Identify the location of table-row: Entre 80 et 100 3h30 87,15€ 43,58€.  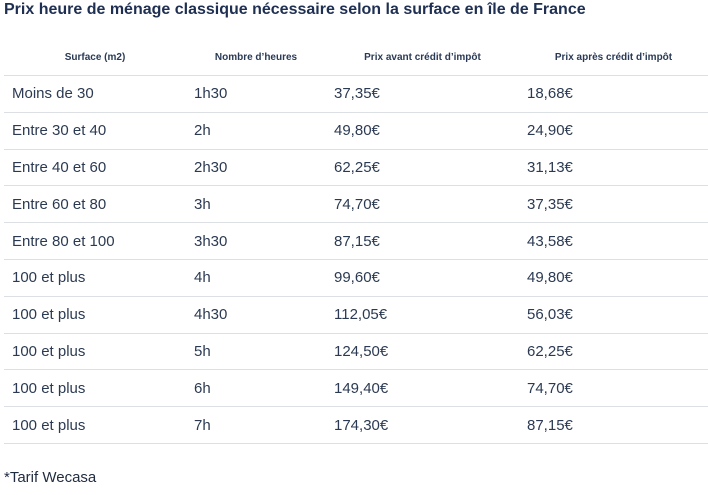
(356, 241).